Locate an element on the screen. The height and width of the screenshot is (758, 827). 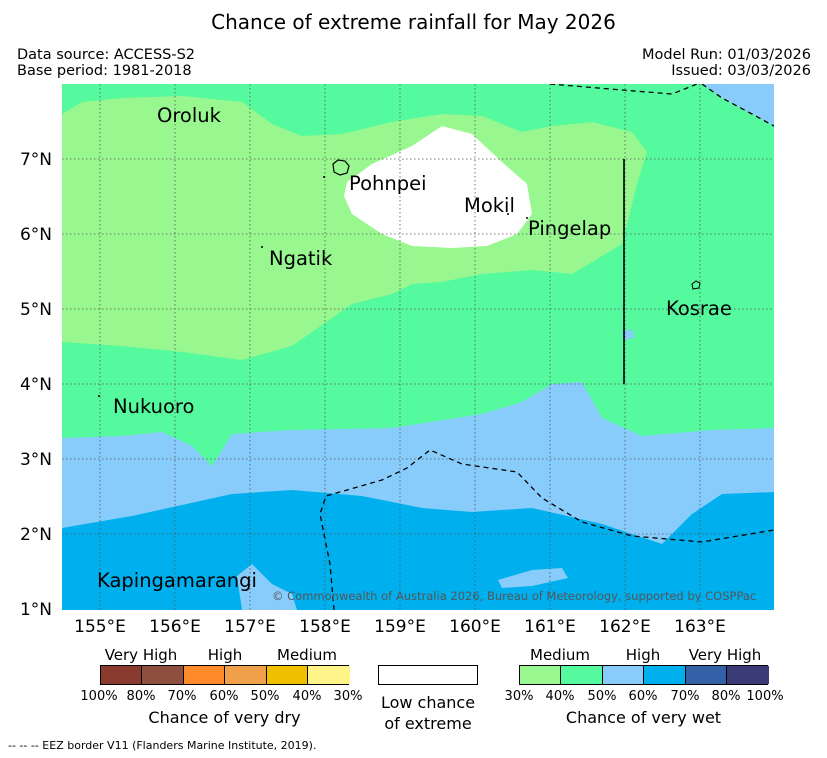
dry-pct: 100% is located at coordinates (99, 696).